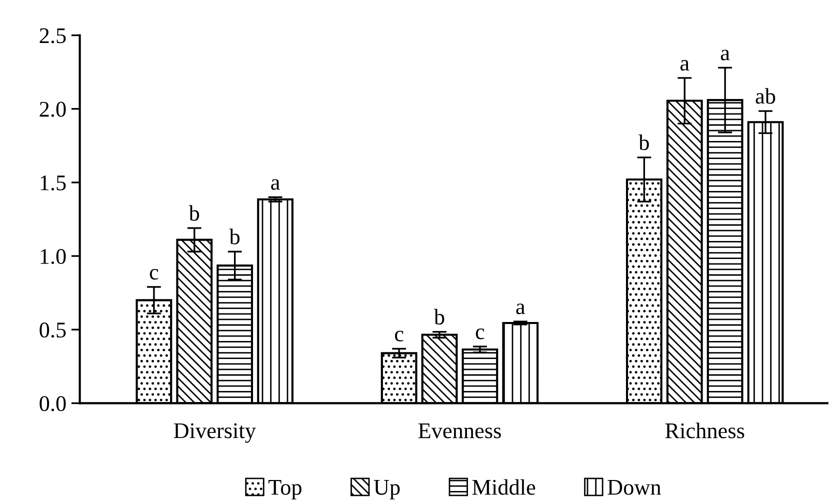  Describe the element at coordinates (634, 487) in the screenshot. I see `legend-label: Down` at that location.